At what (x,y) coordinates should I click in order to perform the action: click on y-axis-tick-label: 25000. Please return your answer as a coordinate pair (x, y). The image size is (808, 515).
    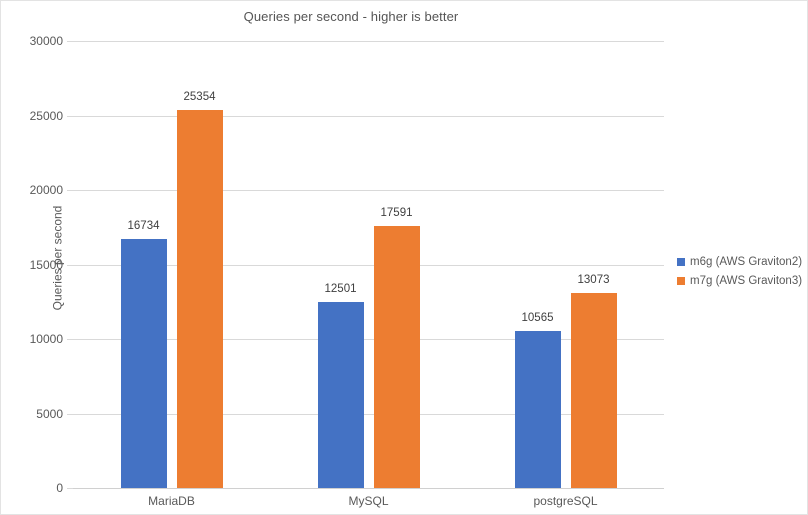
    Looking at the image, I should click on (46, 115).